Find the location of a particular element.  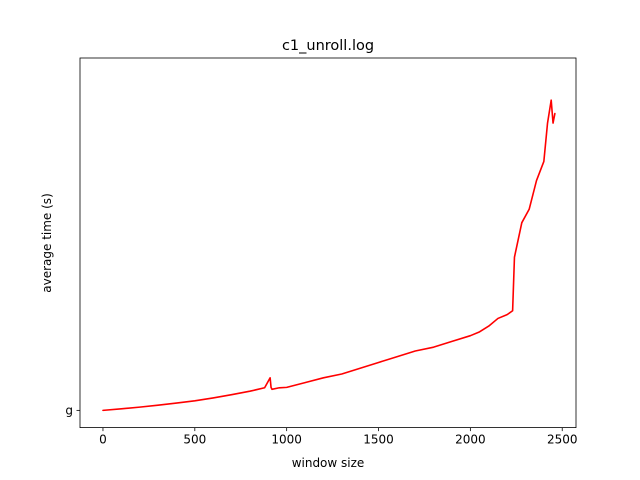

x-axis-label: window size is located at coordinates (328, 463).